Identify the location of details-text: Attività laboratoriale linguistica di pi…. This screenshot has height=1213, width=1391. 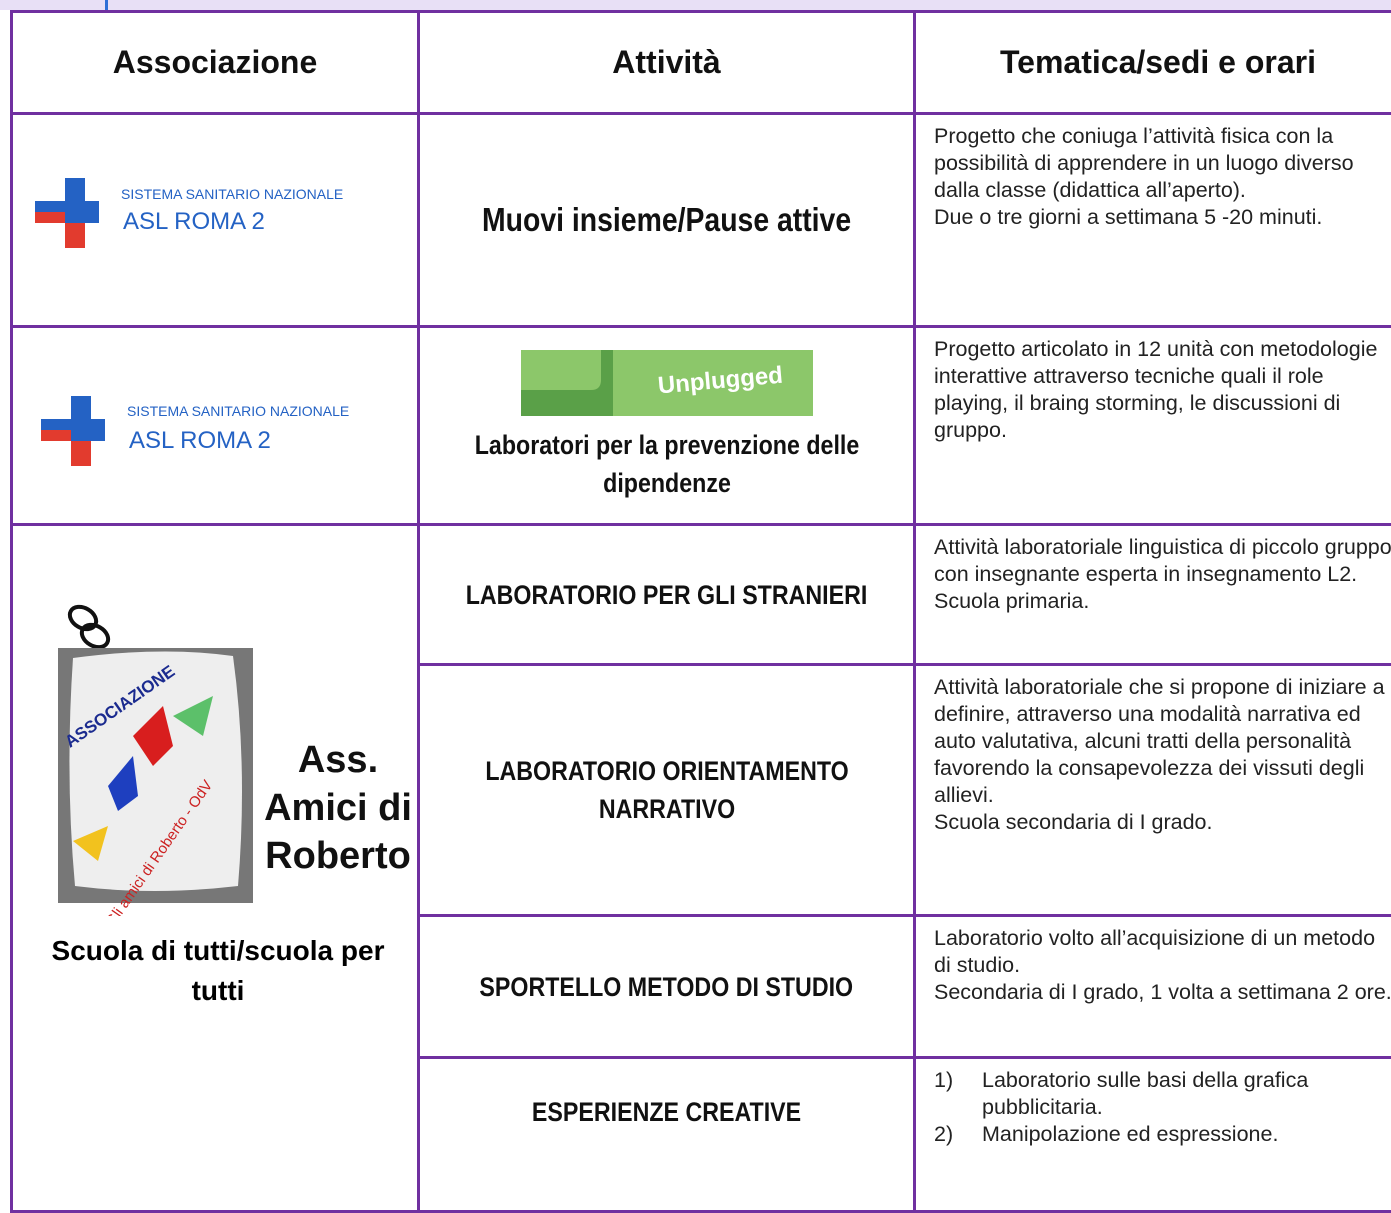
(1162, 574).